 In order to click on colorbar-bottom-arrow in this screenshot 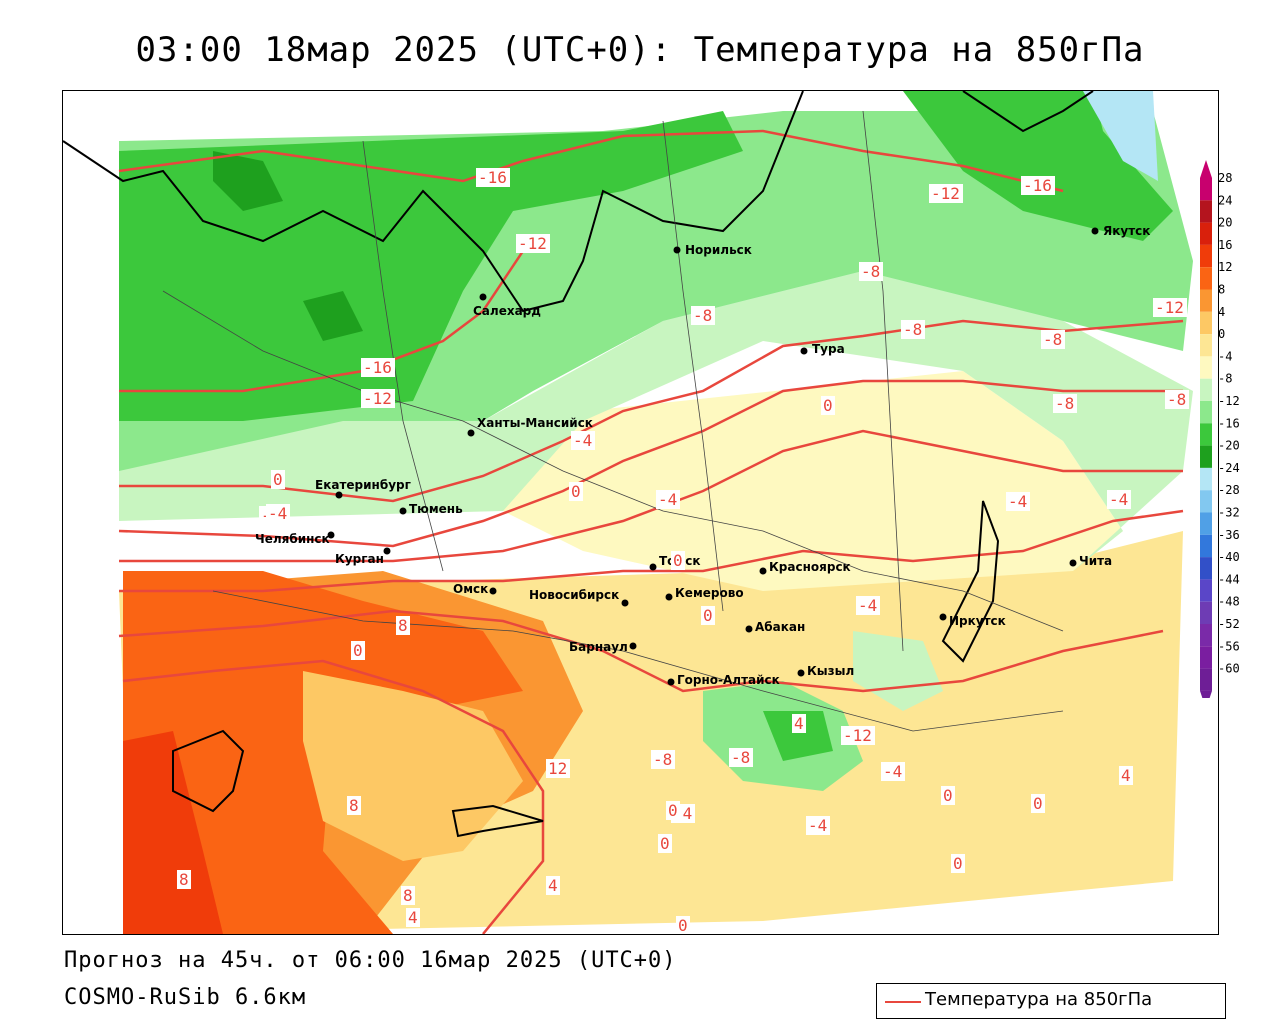, I will do `click(1206, 694)`.